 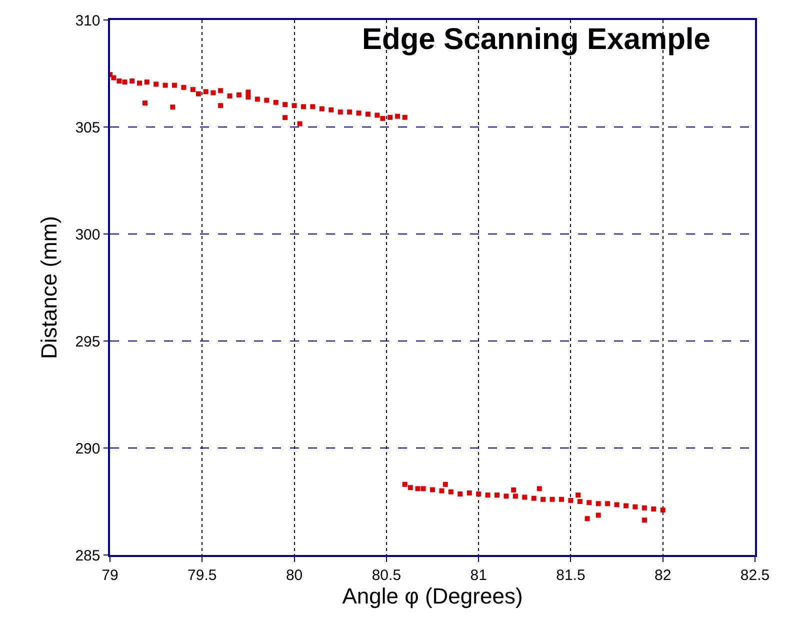 I want to click on y-axis-title: Distance (mm), so click(x=49, y=288).